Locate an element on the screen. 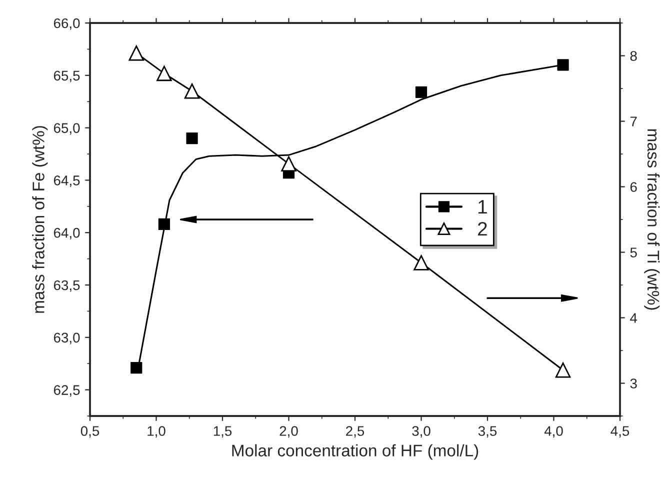  y-tick-label: 62,5 is located at coordinates (67, 391).